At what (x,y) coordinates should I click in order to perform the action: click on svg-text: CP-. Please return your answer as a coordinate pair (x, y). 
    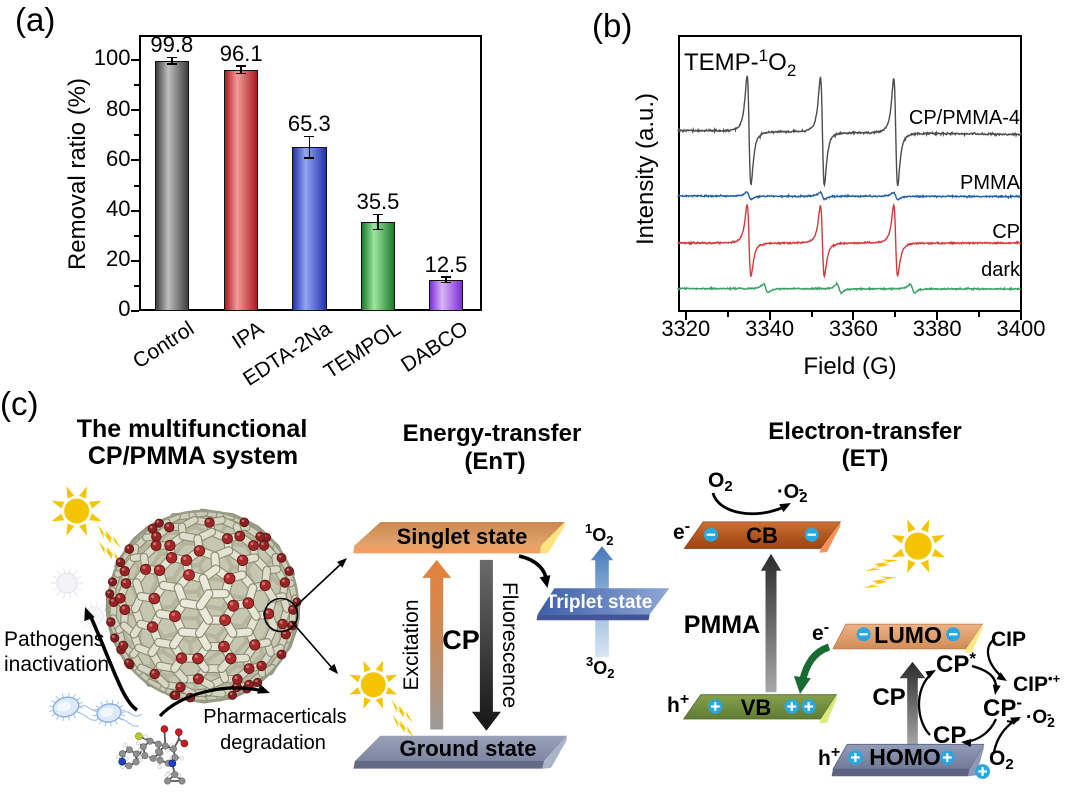
    Looking at the image, I should click on (1002, 707).